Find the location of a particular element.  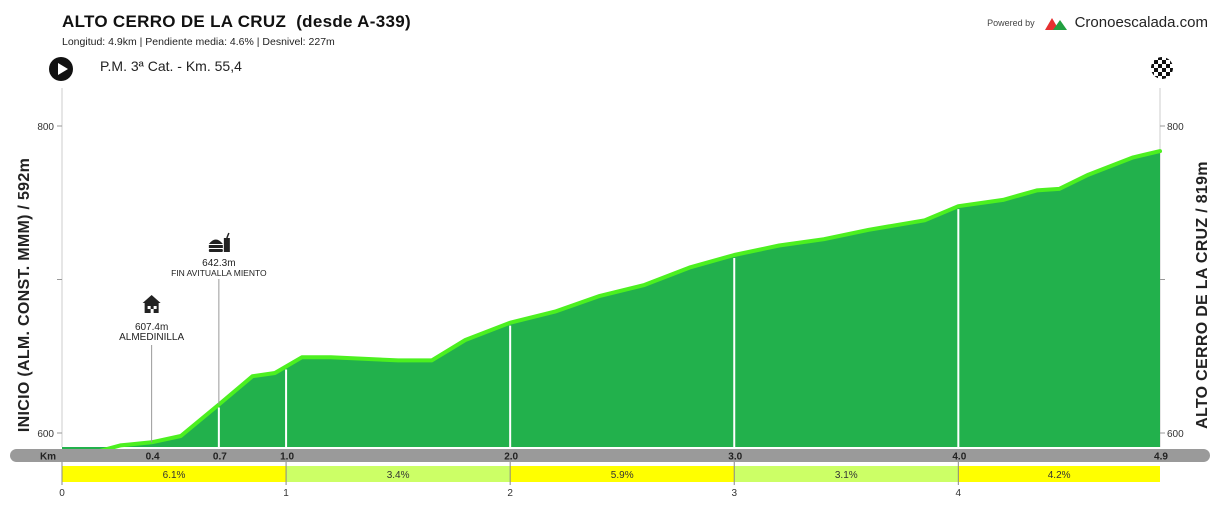

km-tick-label: 1.0 is located at coordinates (287, 457).